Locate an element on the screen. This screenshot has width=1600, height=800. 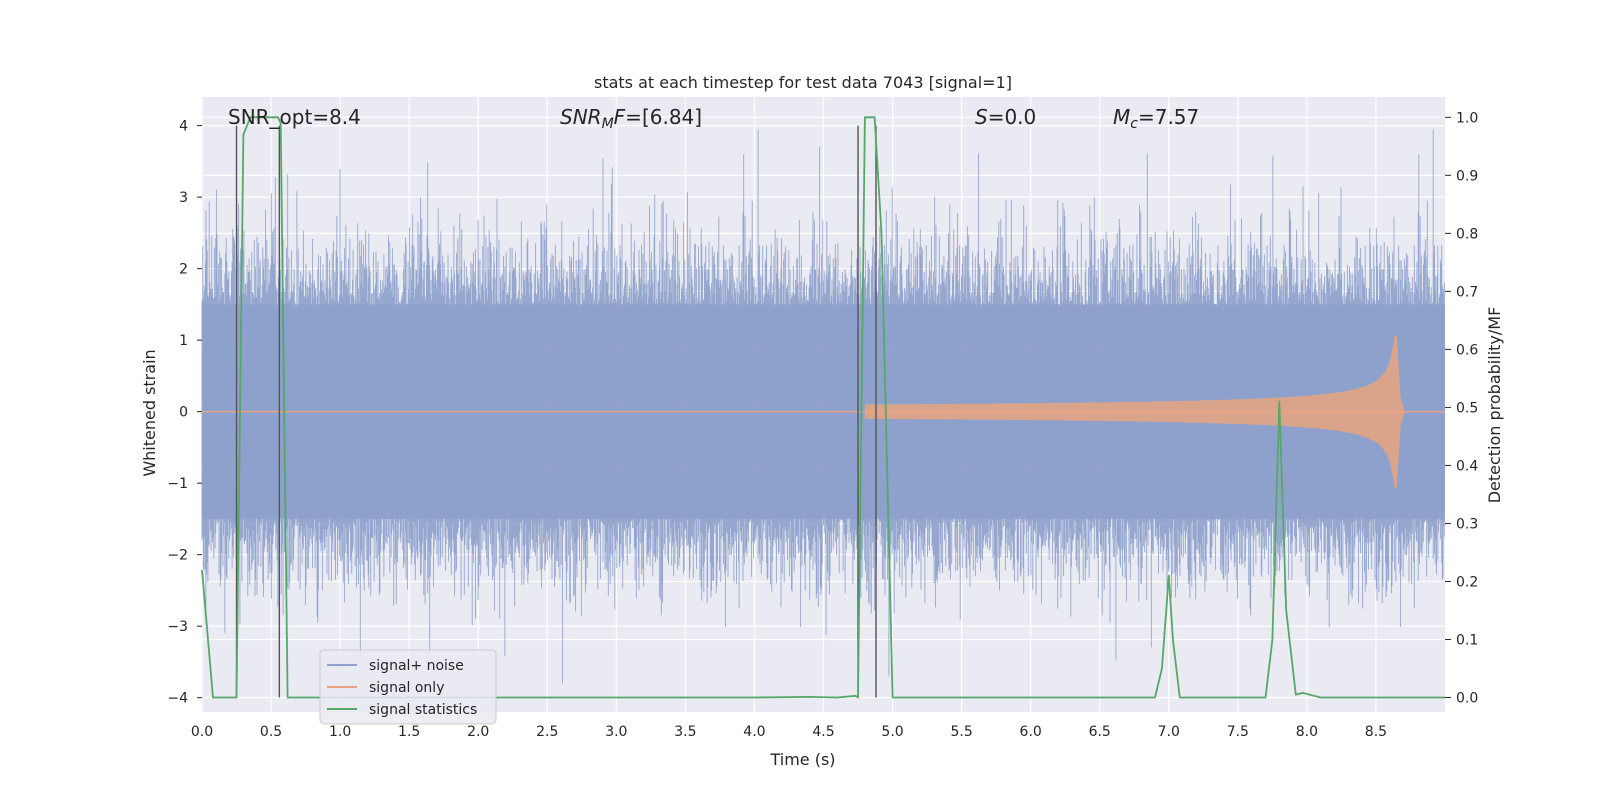
x-tick-label: 7.0 is located at coordinates (1169, 732).